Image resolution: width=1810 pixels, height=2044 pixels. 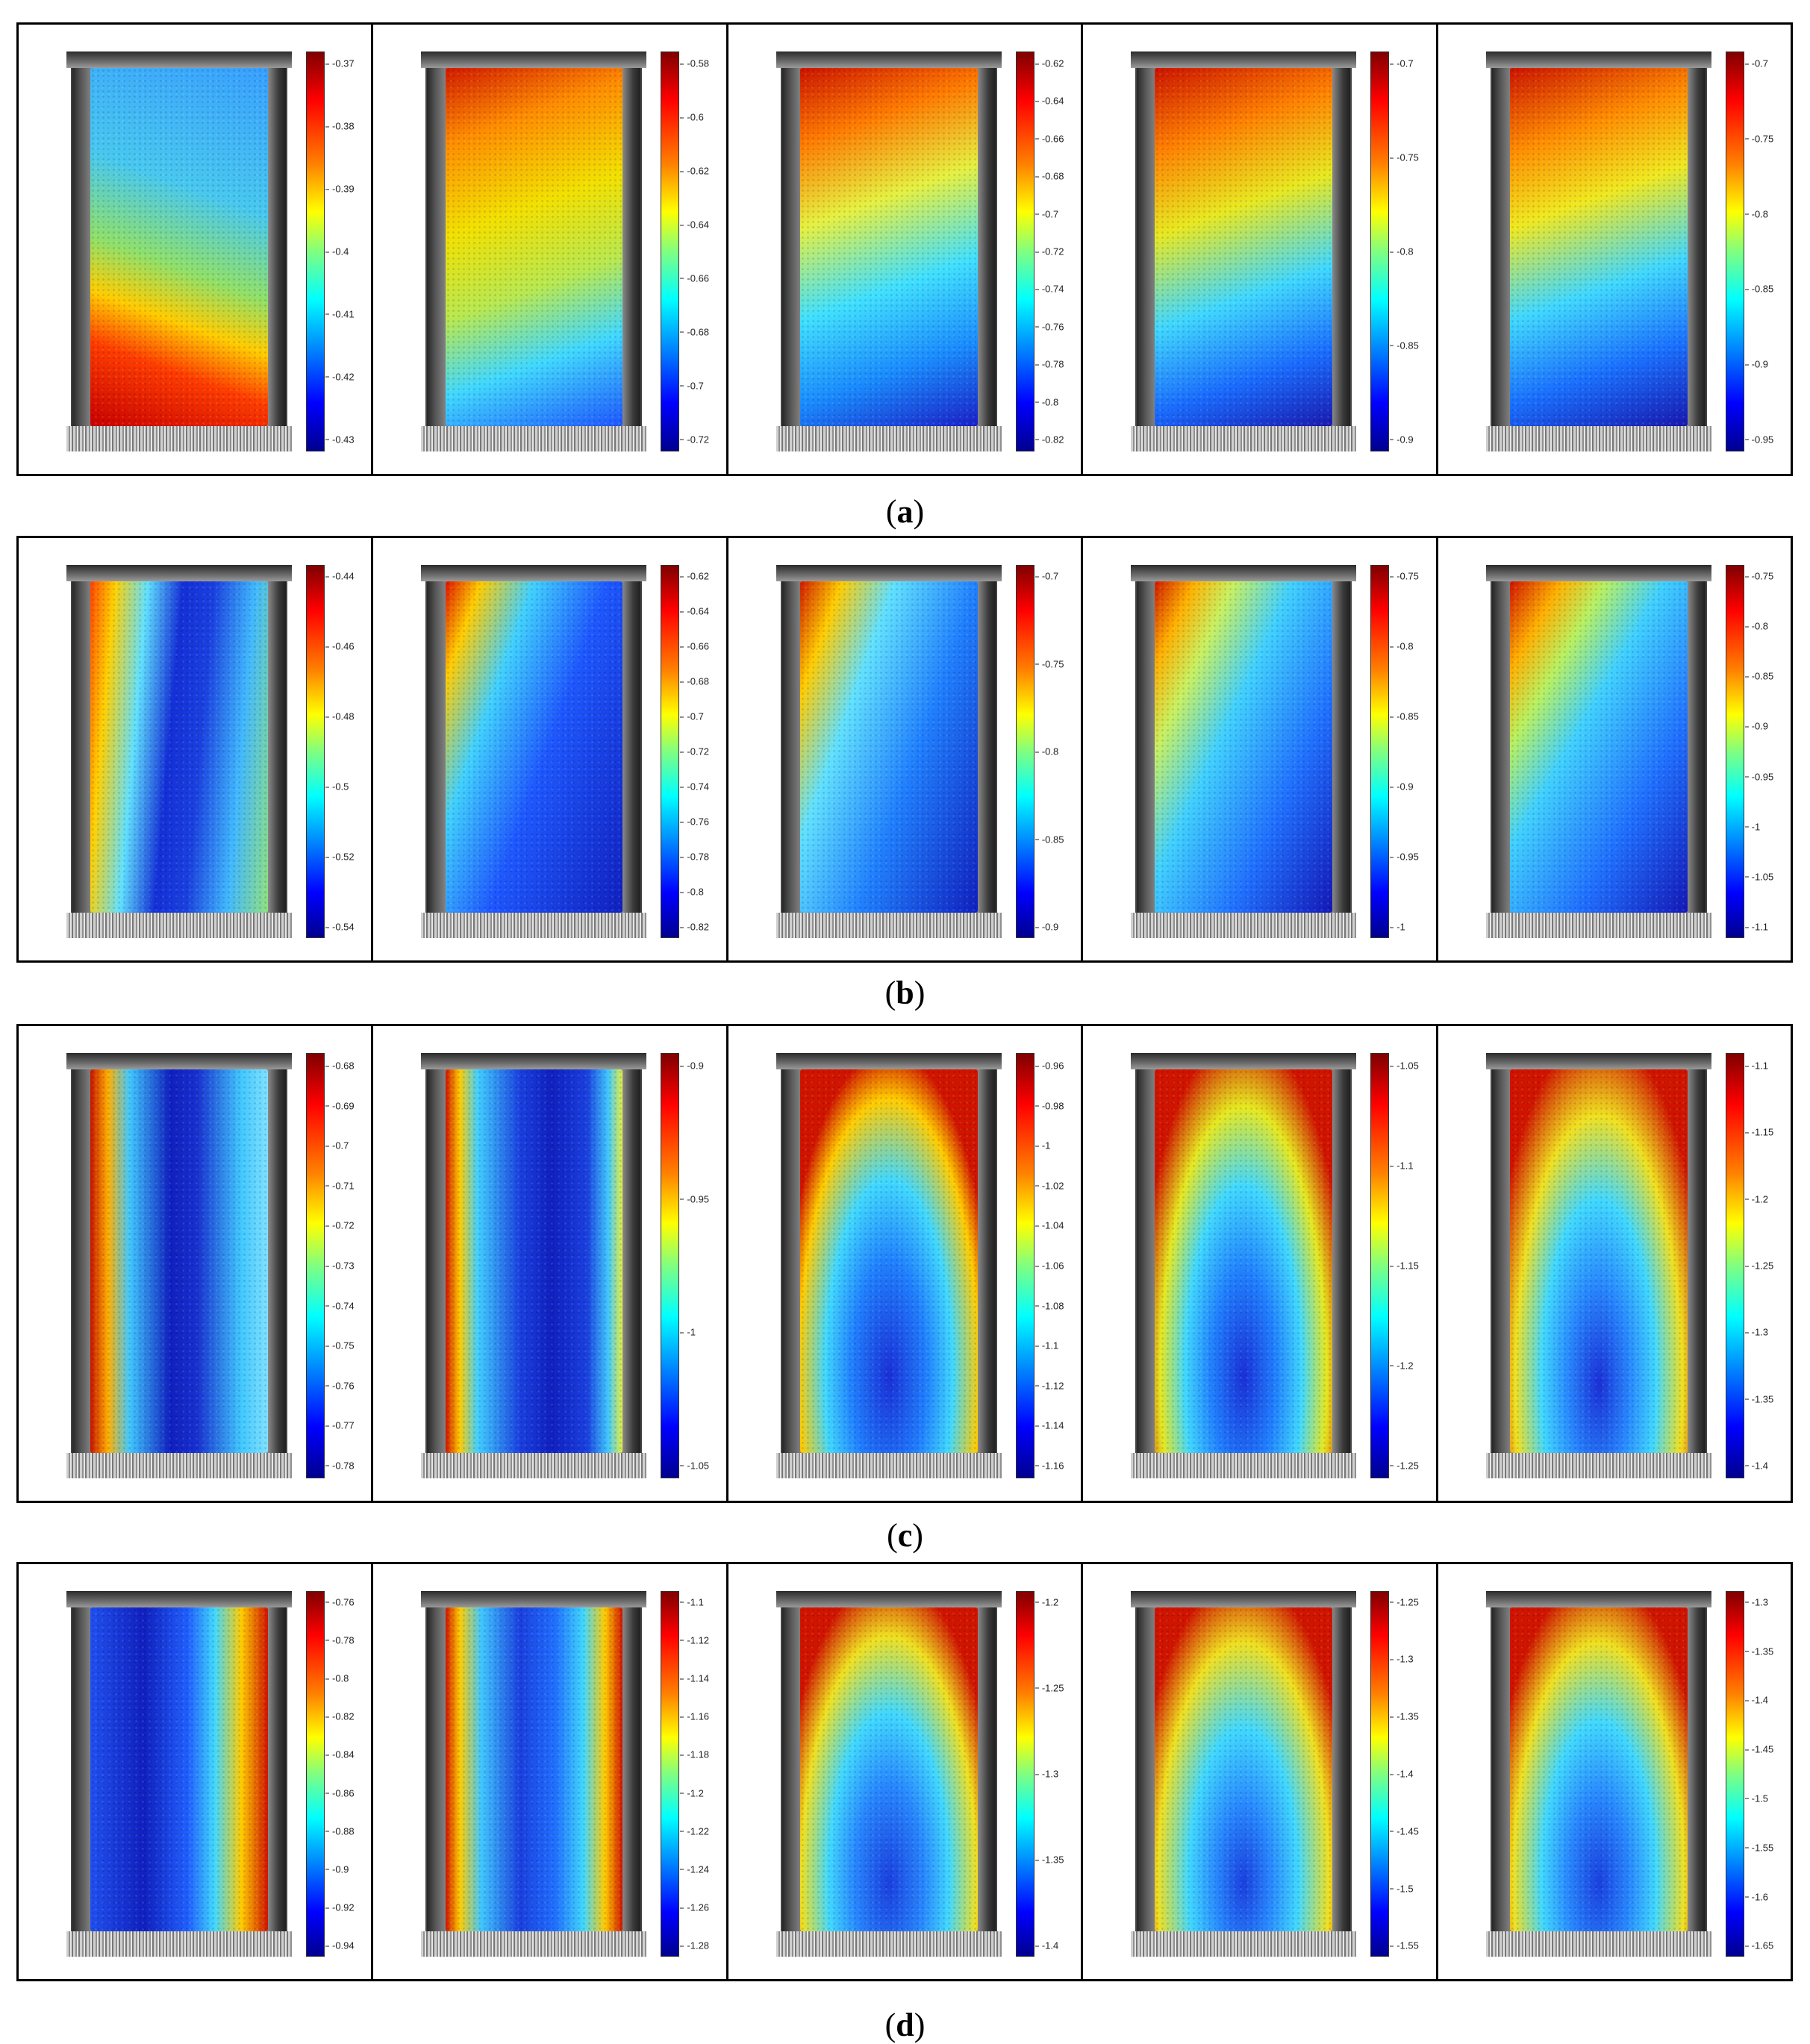 What do you see at coordinates (1049, 1066) in the screenshot?
I see `colorbar-tick-label: -0.96` at bounding box center [1049, 1066].